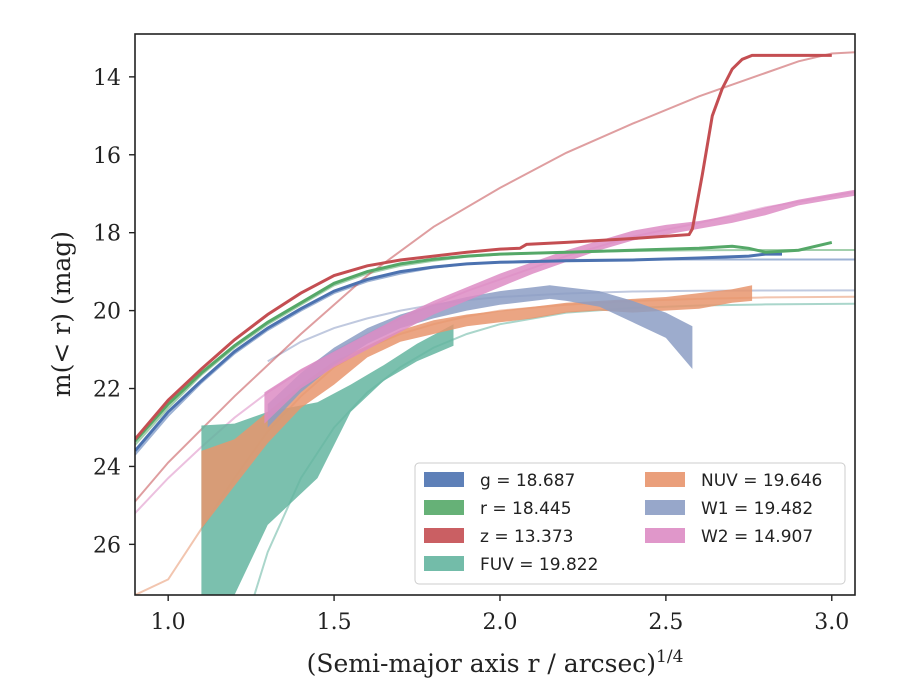 Image resolution: width=900 pixels, height=700 pixels. What do you see at coordinates (107, 312) in the screenshot?
I see `y-tick-label: 20` at bounding box center [107, 312].